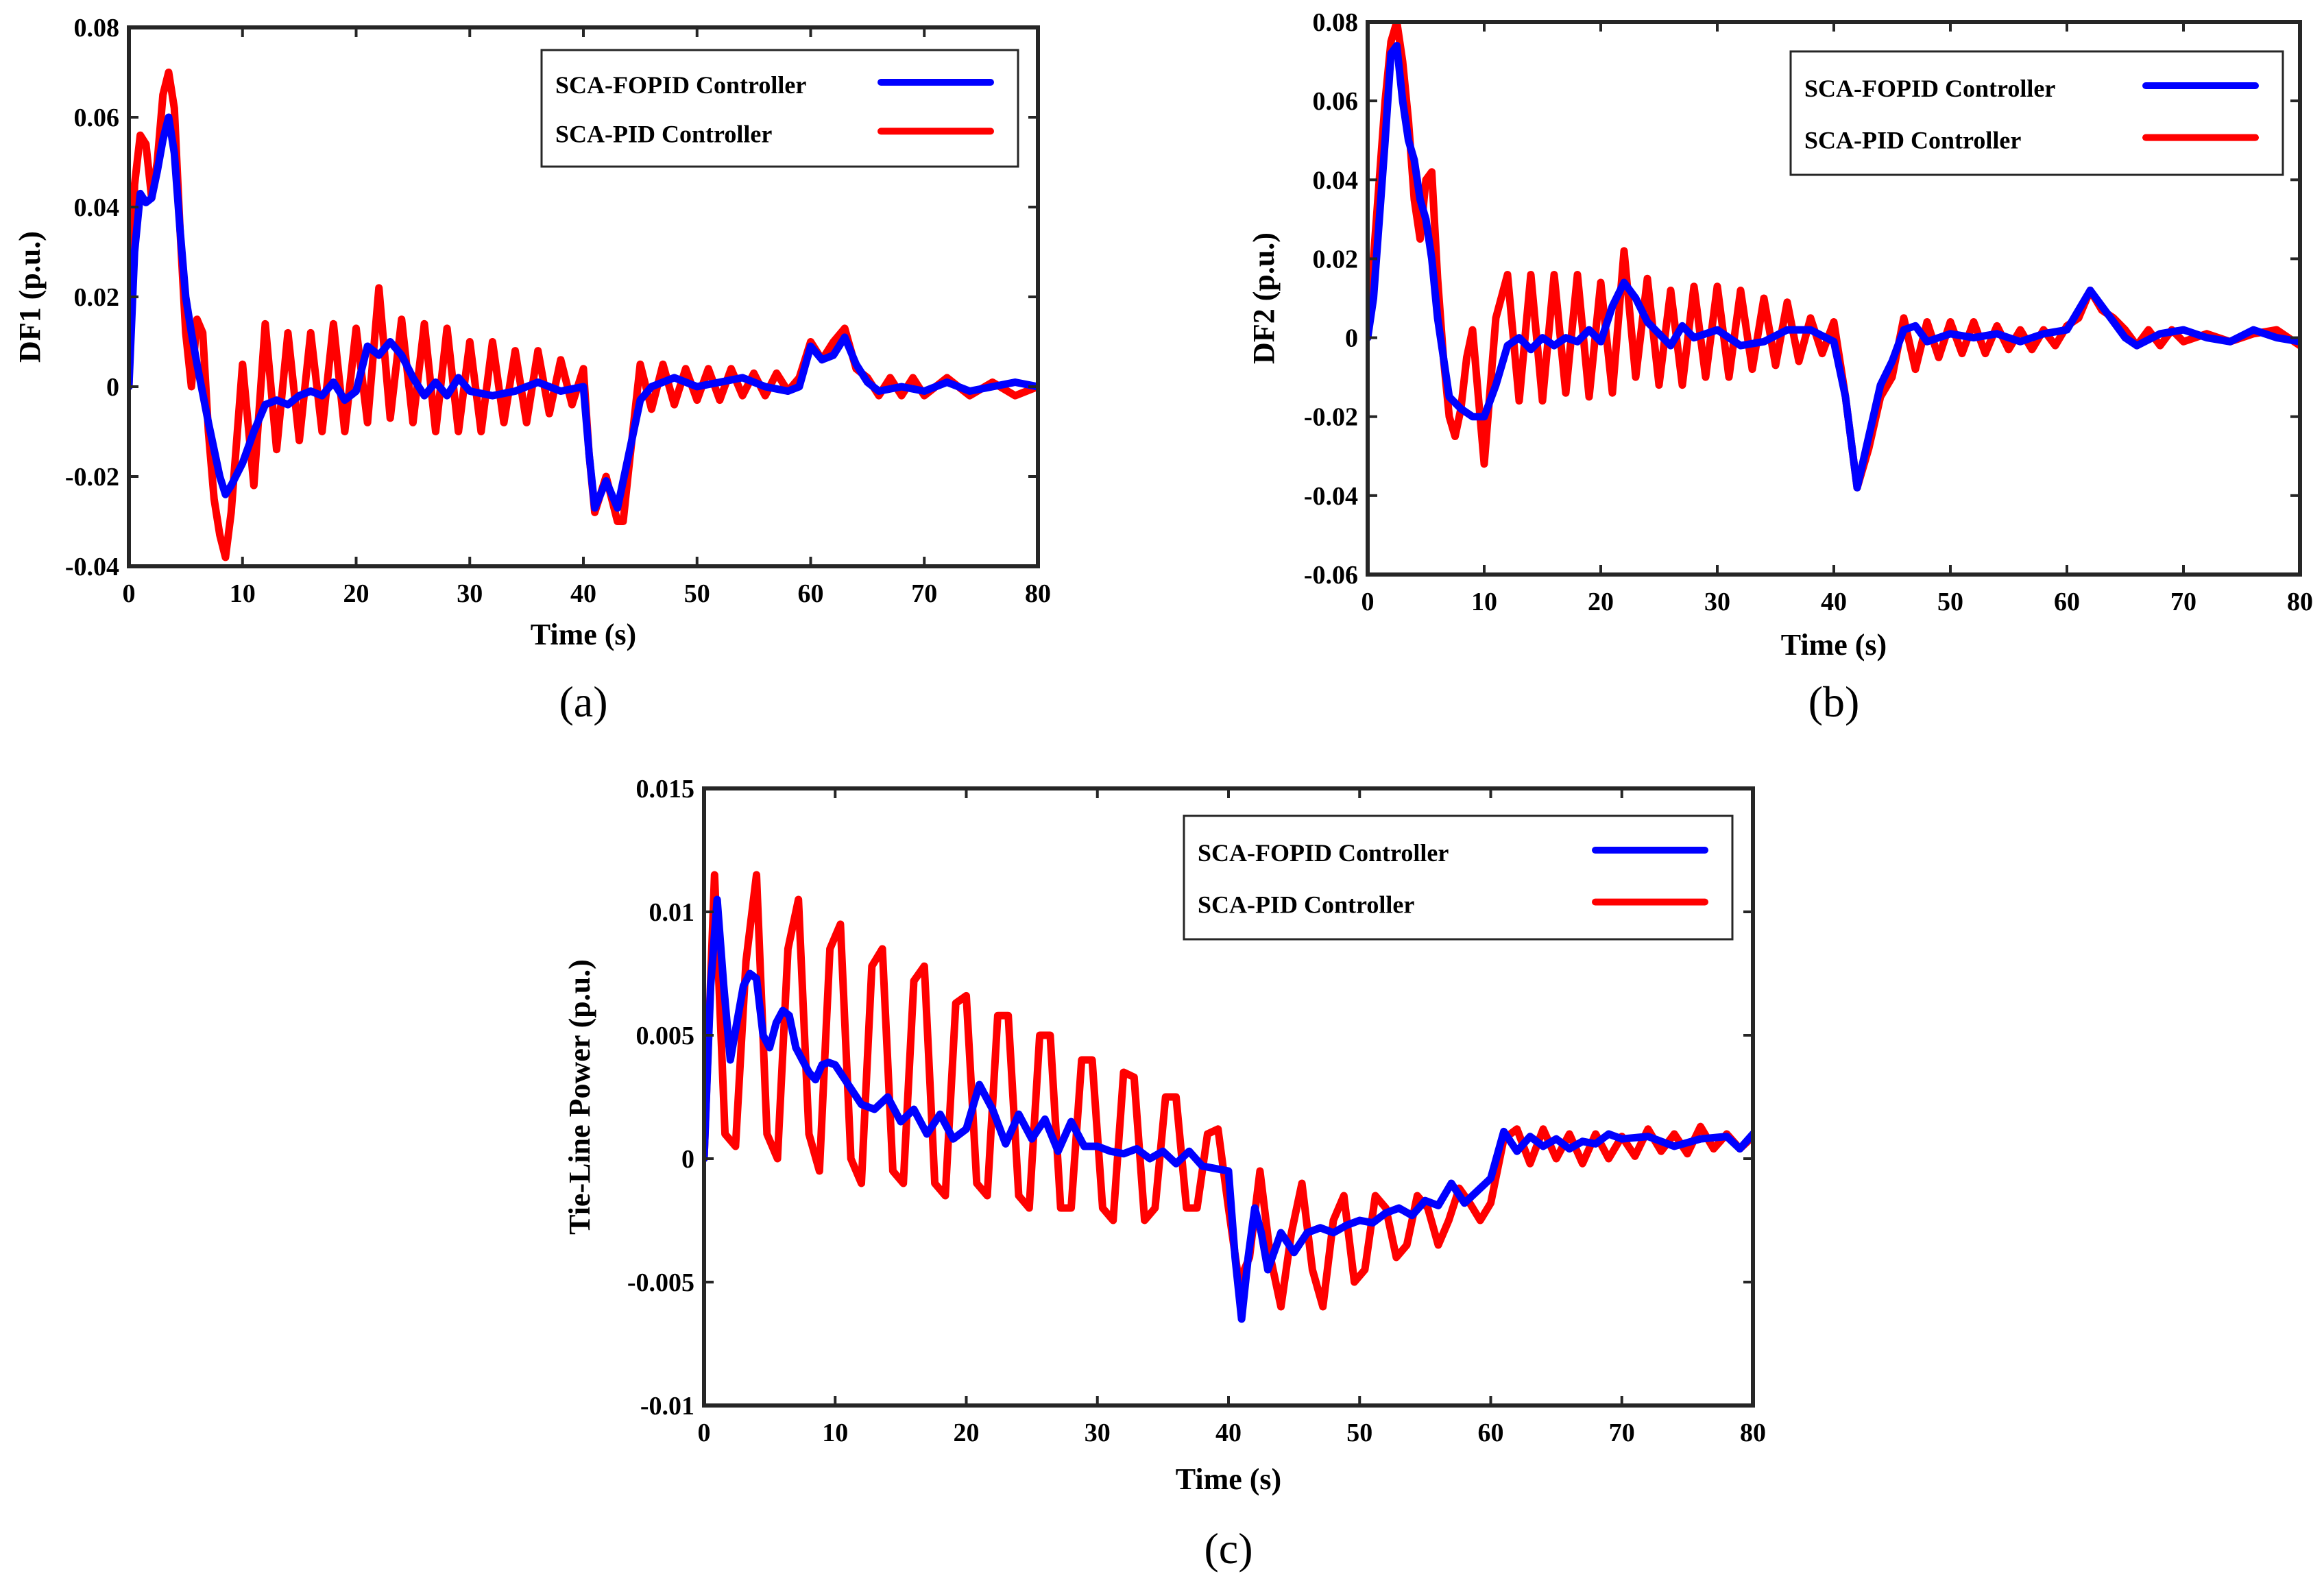  What do you see at coordinates (583, 701) in the screenshot?
I see `panel-label: (a)` at bounding box center [583, 701].